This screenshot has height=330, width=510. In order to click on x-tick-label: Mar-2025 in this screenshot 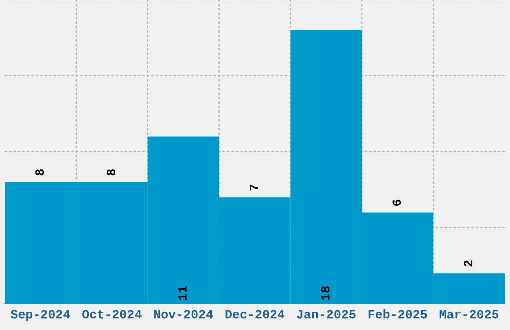, I will do `click(469, 314)`.